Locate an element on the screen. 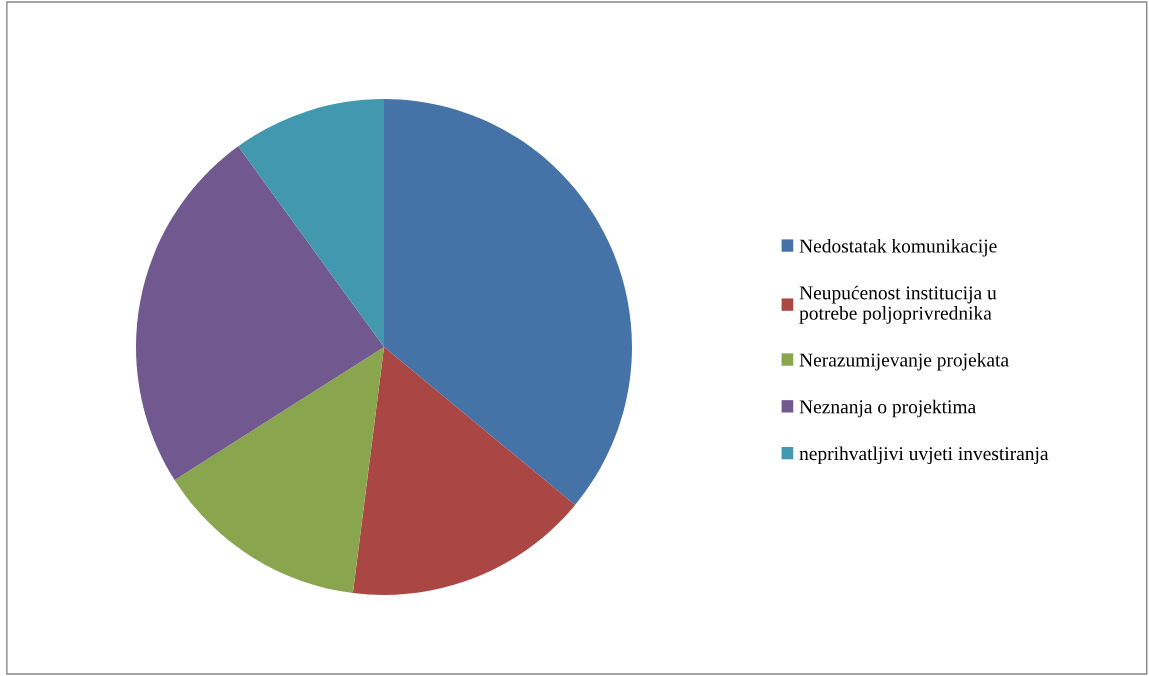 The image size is (1149, 676). legend-label: Neupućenost institucija u potrebe poljoprivrednika is located at coordinates (898, 304).